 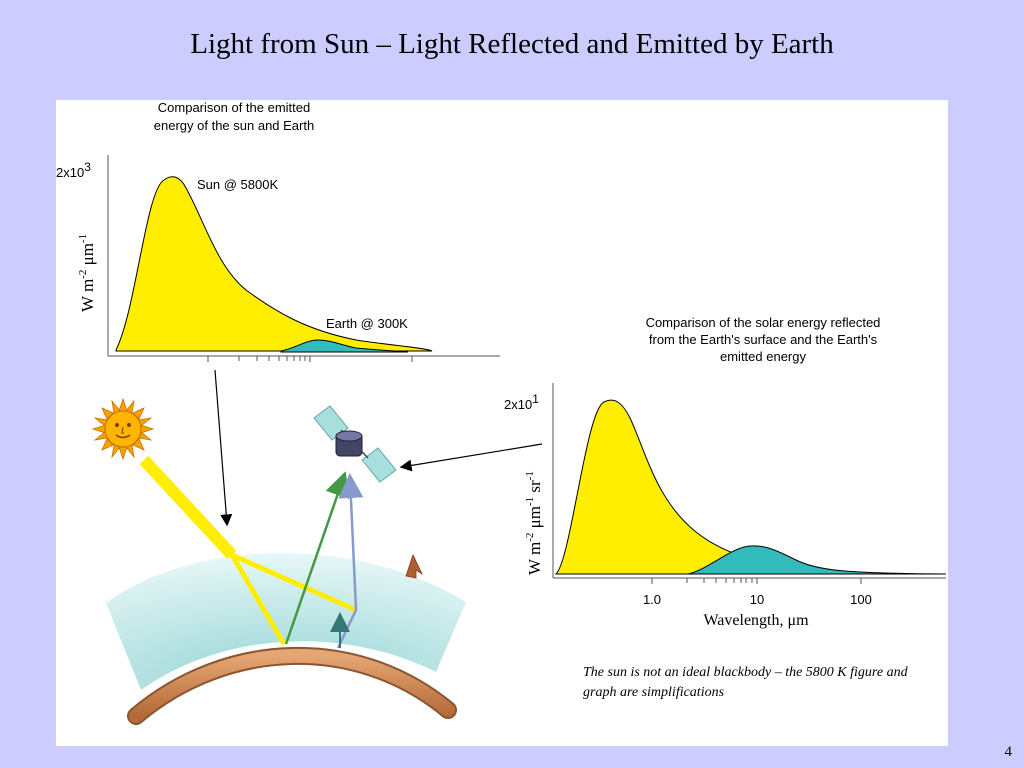 I want to click on bottom-chart-solar-curve, so click(x=655, y=487).